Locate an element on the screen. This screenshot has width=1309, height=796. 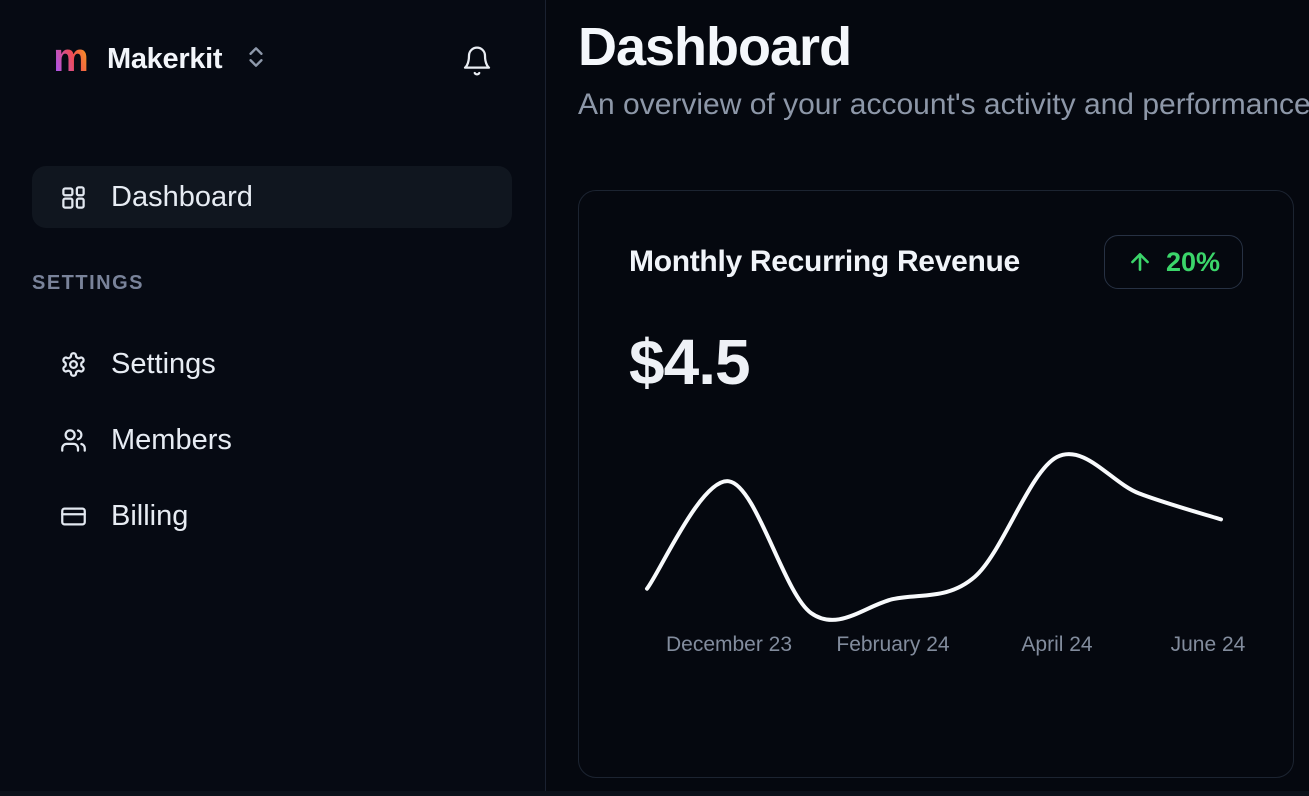
sidebar-item-dashboard: Dashboard is located at coordinates (272, 197).